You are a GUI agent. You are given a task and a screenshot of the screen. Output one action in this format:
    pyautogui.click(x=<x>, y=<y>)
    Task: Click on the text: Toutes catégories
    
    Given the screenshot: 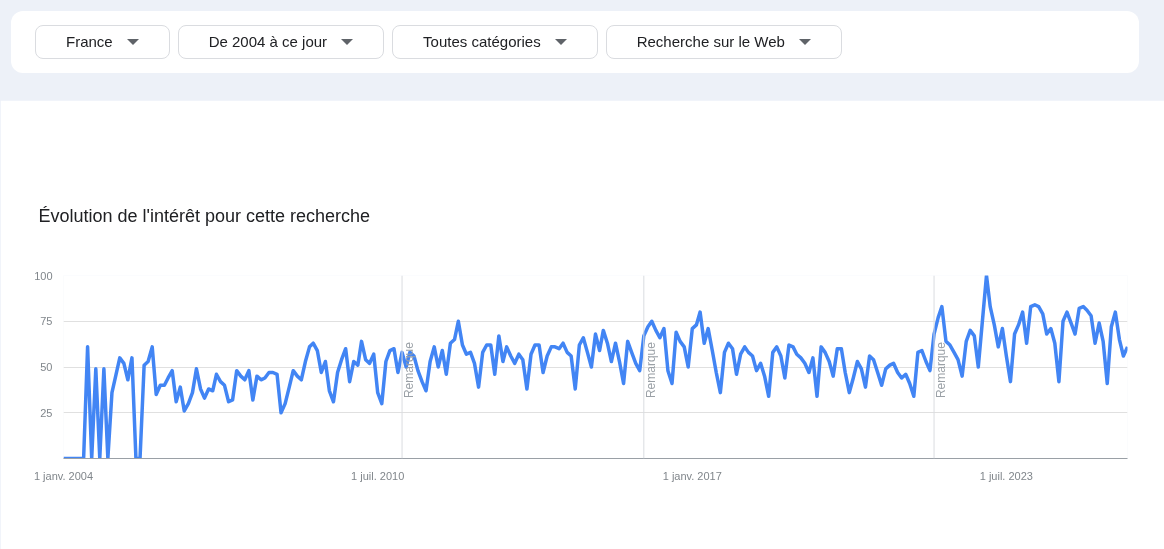 What is the action you would take?
    pyautogui.click(x=495, y=42)
    